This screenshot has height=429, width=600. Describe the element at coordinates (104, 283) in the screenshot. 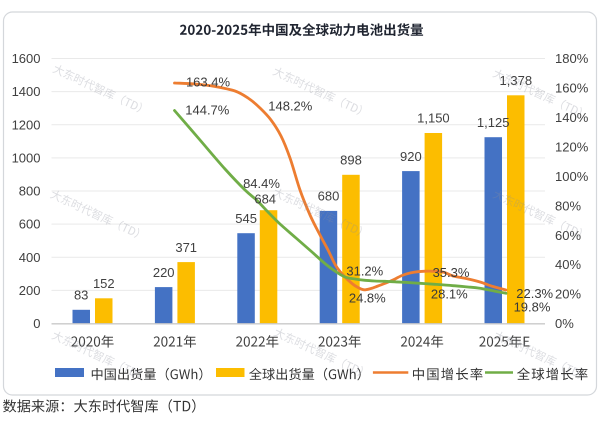

I see `svg-text: 152` at that location.